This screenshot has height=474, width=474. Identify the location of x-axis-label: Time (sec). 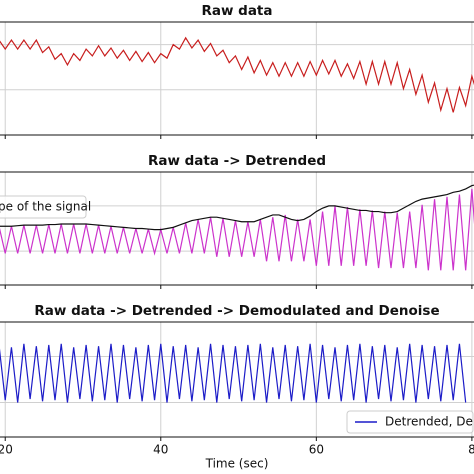
(237, 464).